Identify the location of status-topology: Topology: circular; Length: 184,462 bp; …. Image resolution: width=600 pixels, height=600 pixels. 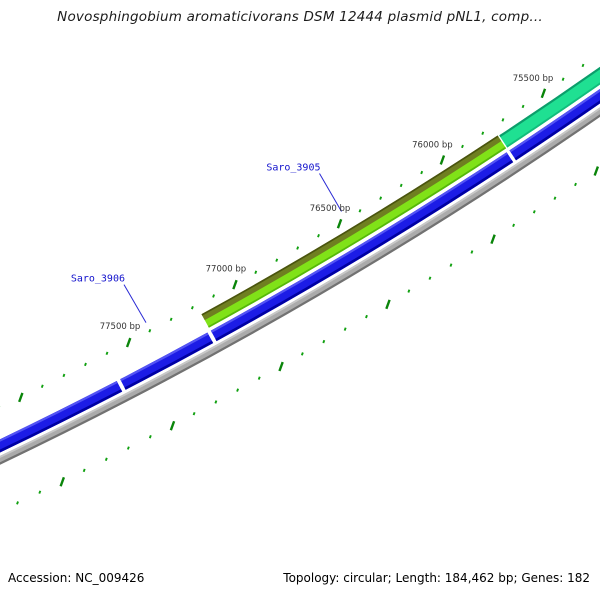
(436, 578).